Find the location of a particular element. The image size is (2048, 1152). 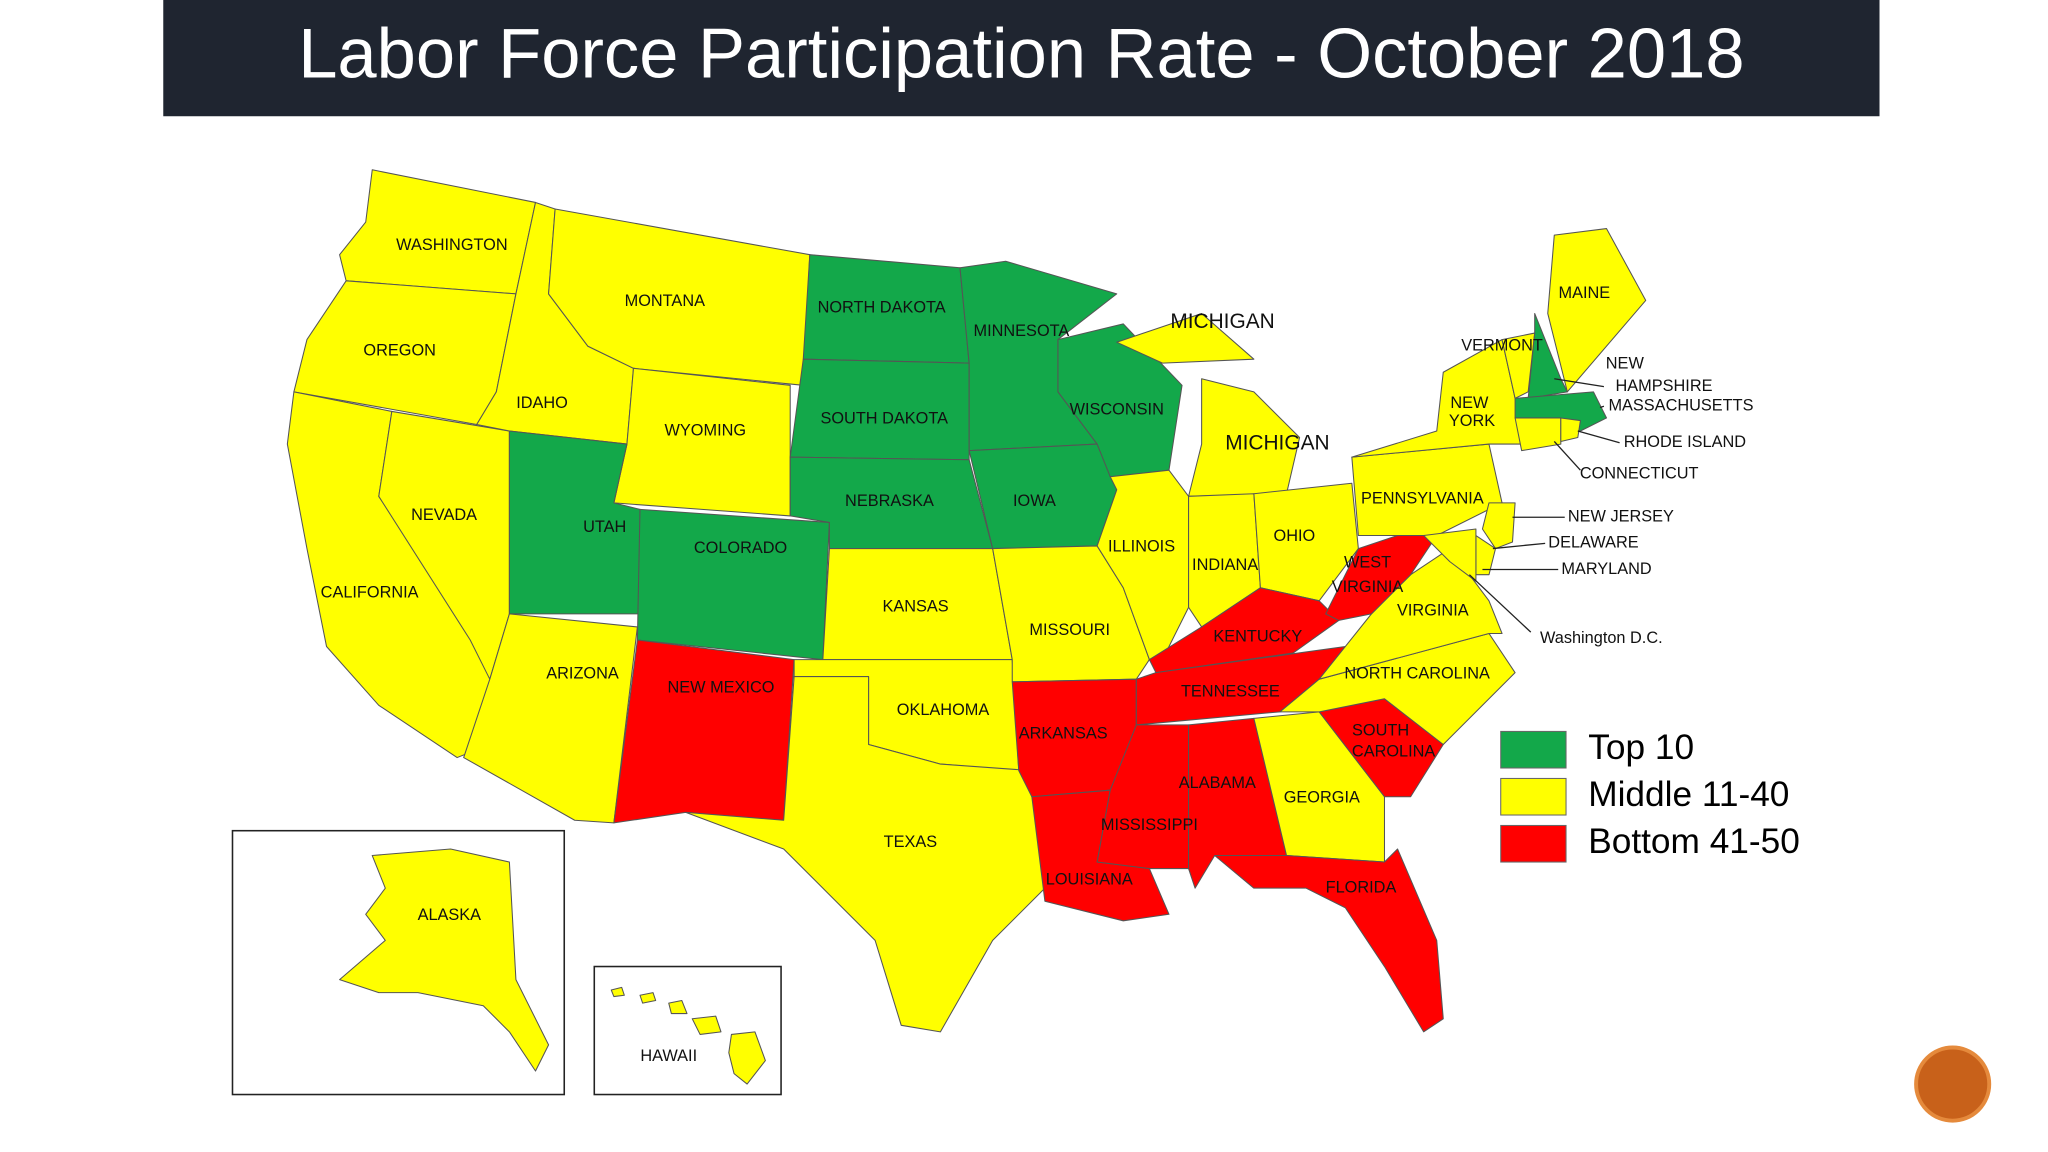

legend: Top 10 Middle 11-40 Bottom 41-50 is located at coordinates (1650, 795).